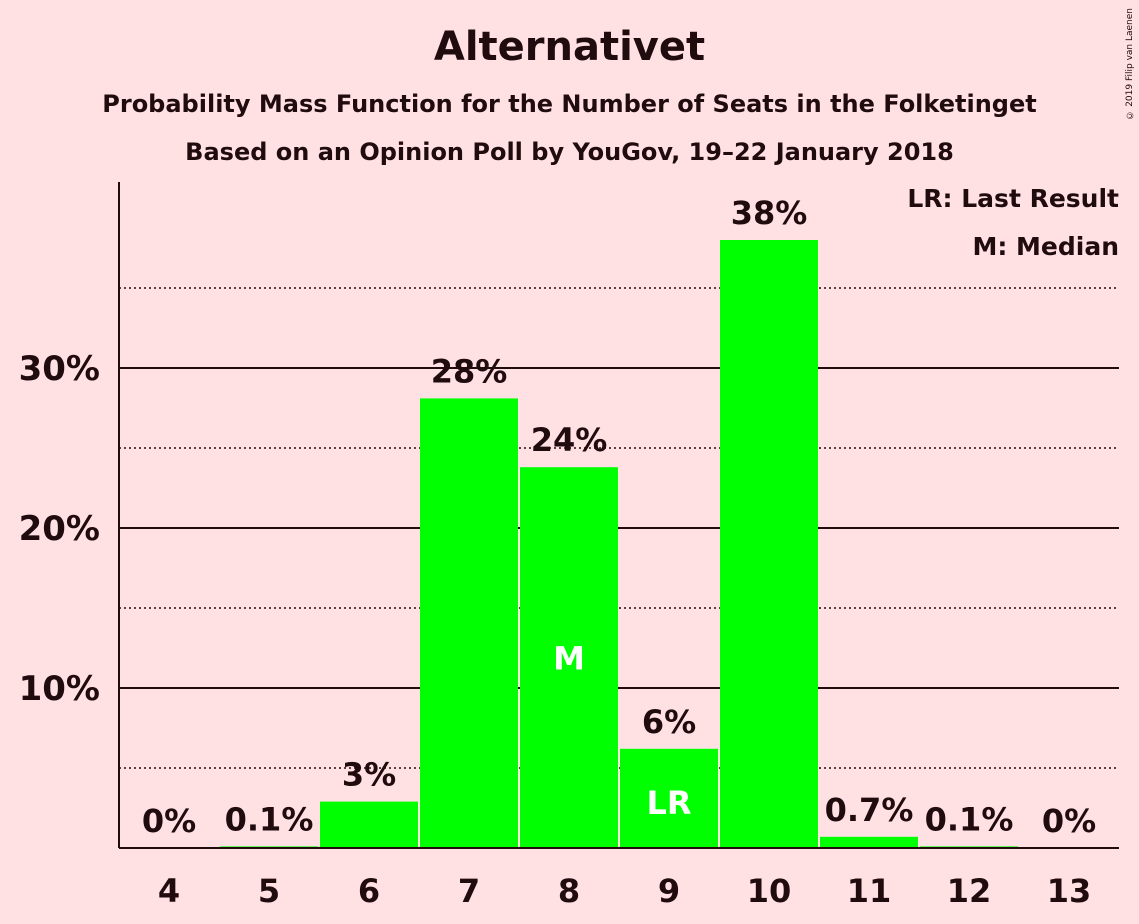  What do you see at coordinates (369, 775) in the screenshot?
I see `data-label: 3%` at bounding box center [369, 775].